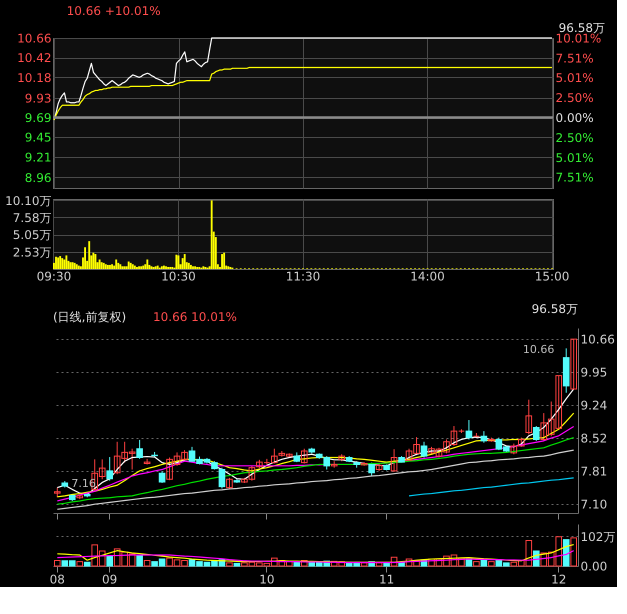 The width and height of the screenshot is (627, 614). What do you see at coordinates (38, 118) in the screenshot?
I see `y-tick-label: 9.69` at bounding box center [38, 118].